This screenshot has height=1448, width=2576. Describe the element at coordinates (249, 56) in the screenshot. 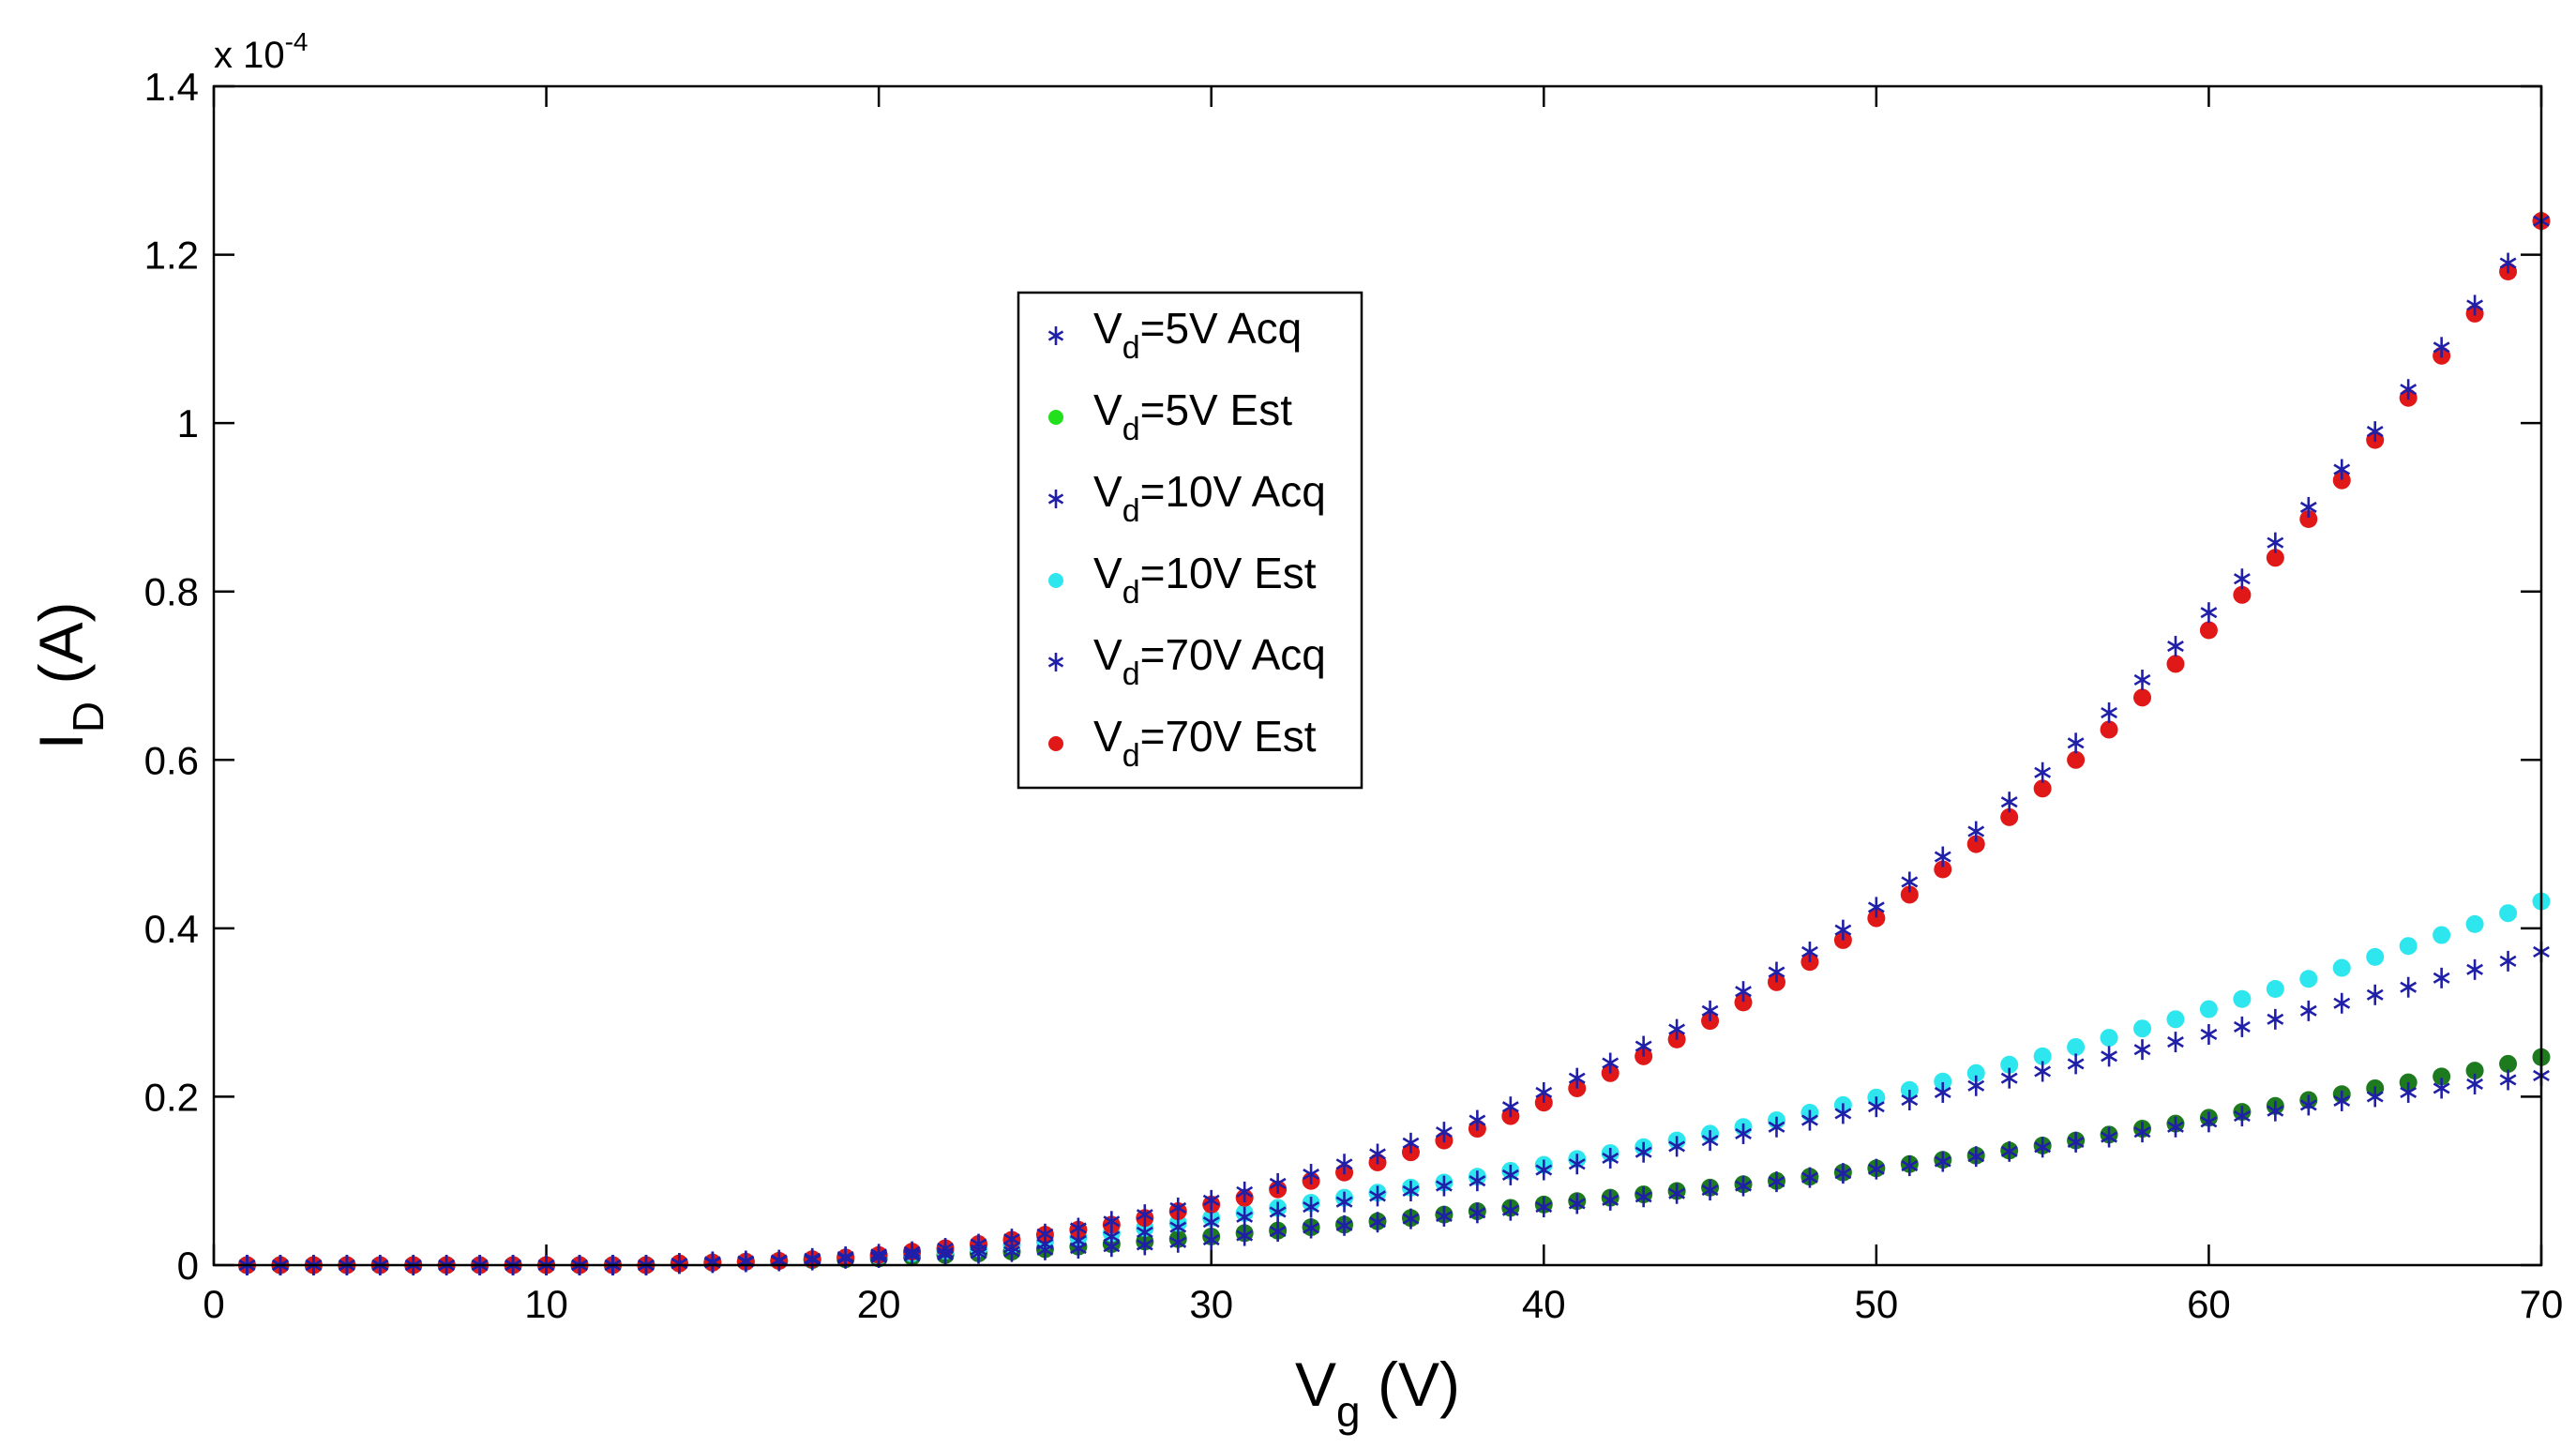

I see `y-multiplier-base: x 10` at that location.